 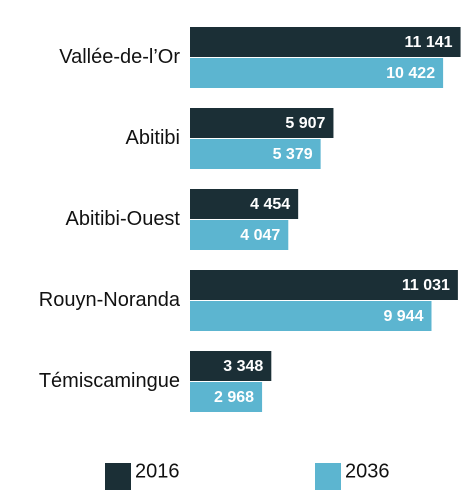 What do you see at coordinates (260, 235) in the screenshot?
I see `value-label: 4 047` at bounding box center [260, 235].